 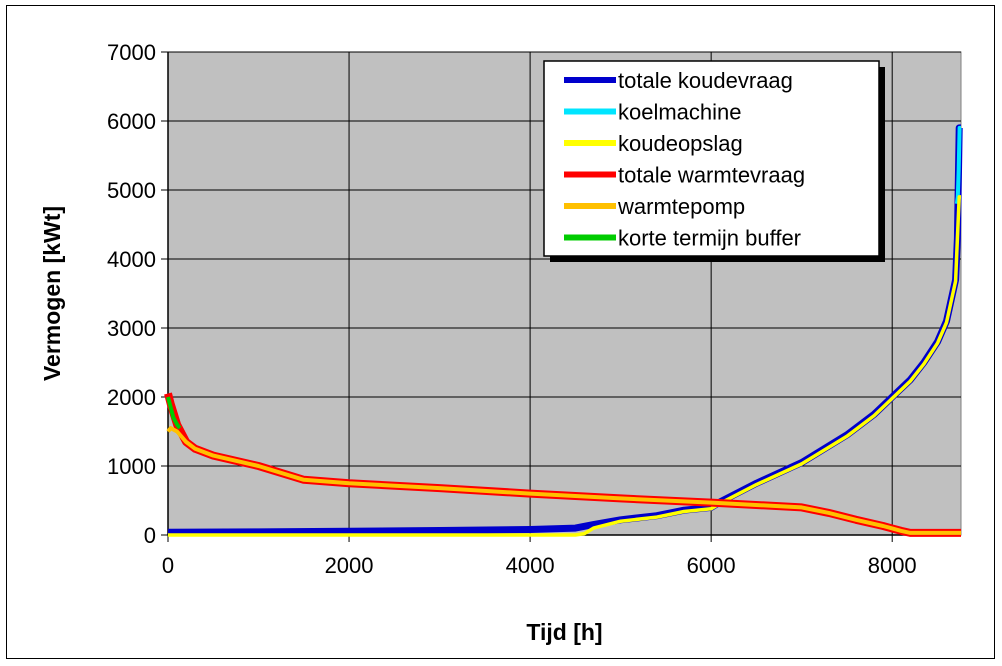 I want to click on y-tick-label: 4000, so click(x=131, y=259).